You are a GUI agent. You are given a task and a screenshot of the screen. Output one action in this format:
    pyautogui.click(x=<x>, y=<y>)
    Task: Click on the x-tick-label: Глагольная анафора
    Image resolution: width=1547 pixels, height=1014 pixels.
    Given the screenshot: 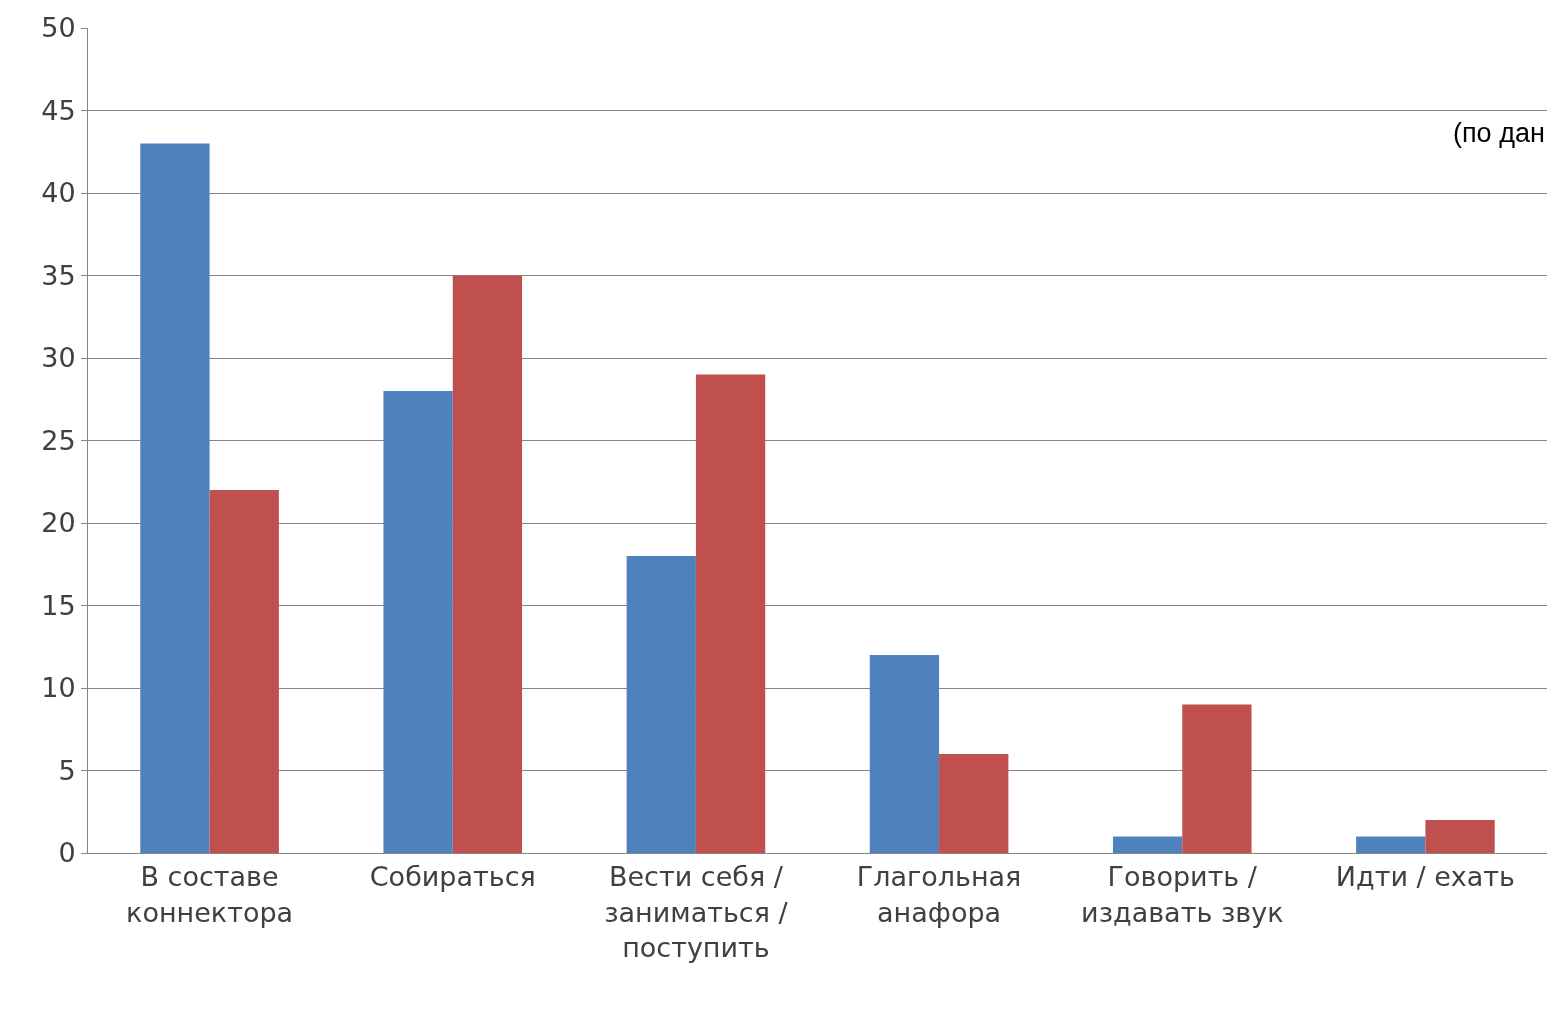 What is the action you would take?
    pyautogui.click(x=939, y=894)
    